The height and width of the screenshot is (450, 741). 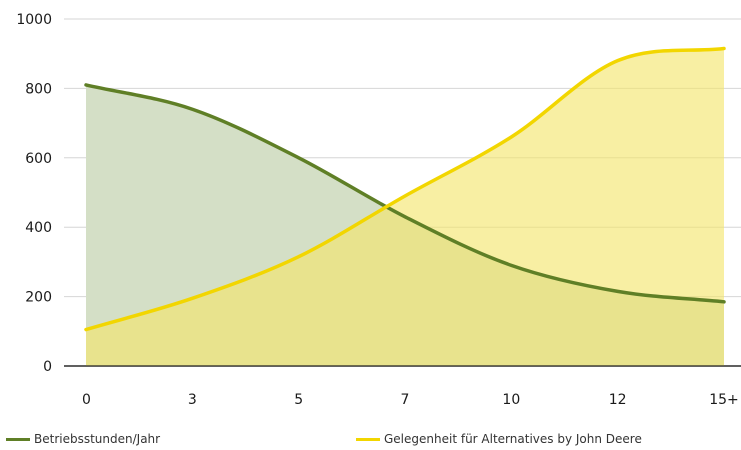 I want to click on x-tick-label-12: 12, so click(x=618, y=400).